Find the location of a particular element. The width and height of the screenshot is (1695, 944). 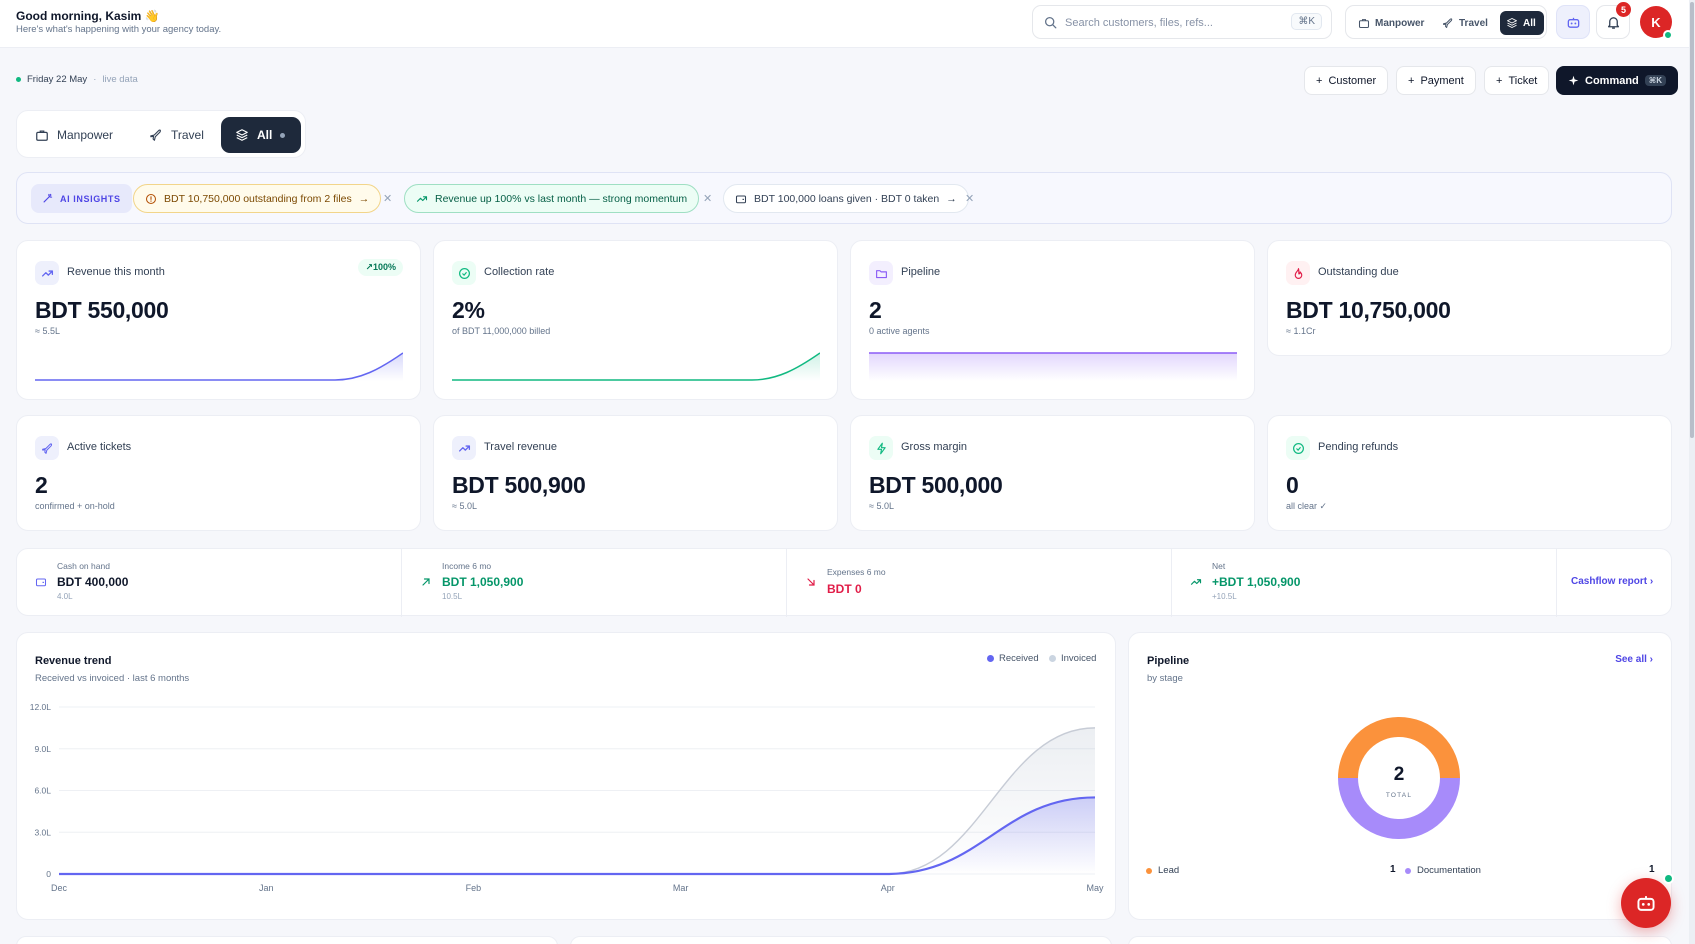

tab-travel: Travel is located at coordinates (176, 135).